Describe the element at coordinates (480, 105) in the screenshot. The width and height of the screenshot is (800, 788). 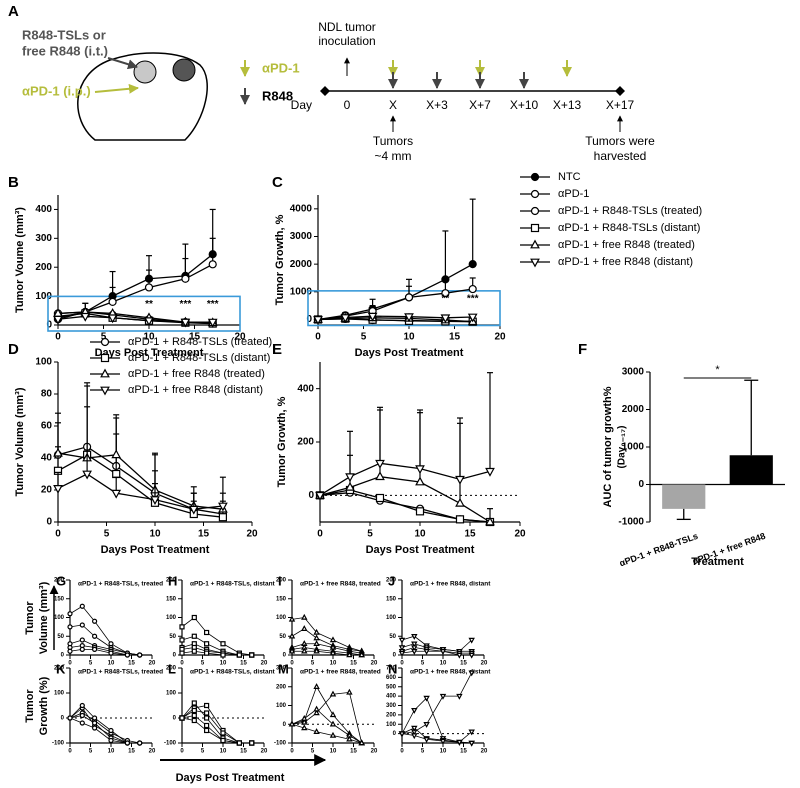
I see `timeline-label: X+7` at that location.